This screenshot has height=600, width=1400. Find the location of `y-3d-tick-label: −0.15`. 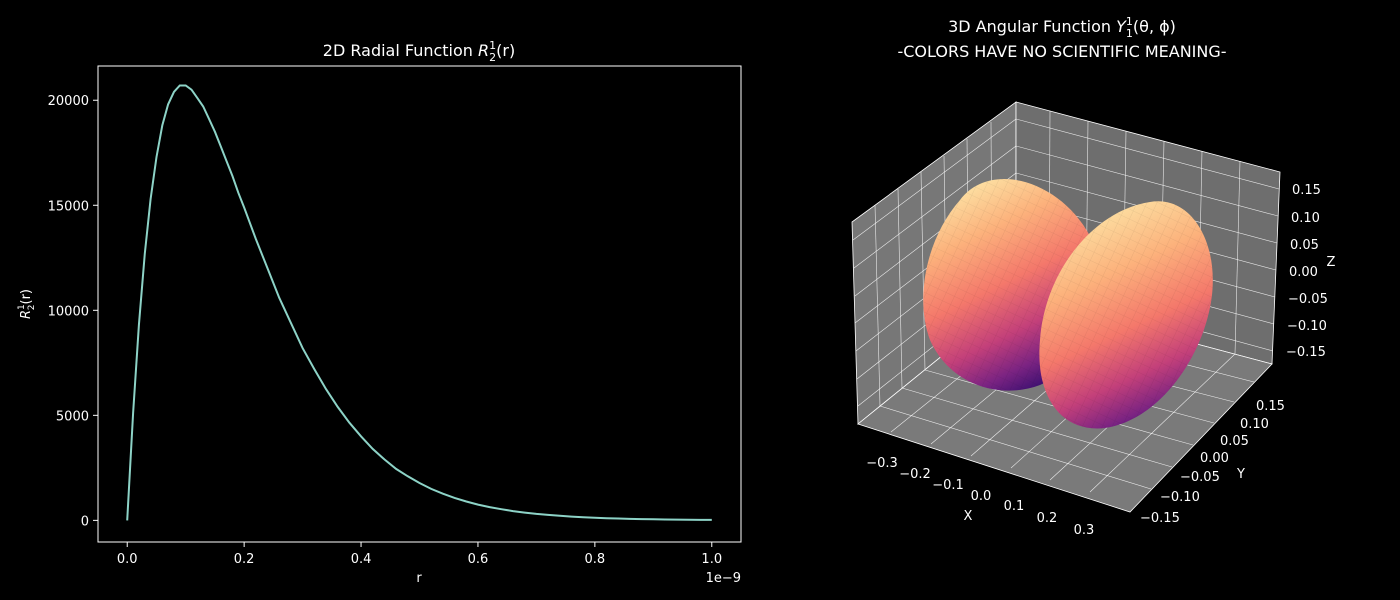

y-3d-tick-label: −0.15 is located at coordinates (1160, 518).